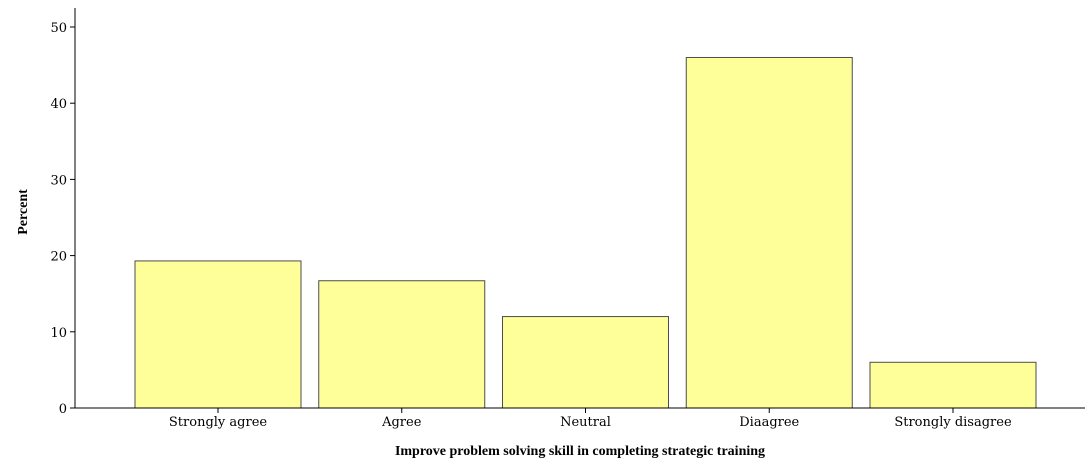  Describe the element at coordinates (23, 212) in the screenshot. I see `y-axis-title: Percent` at that location.